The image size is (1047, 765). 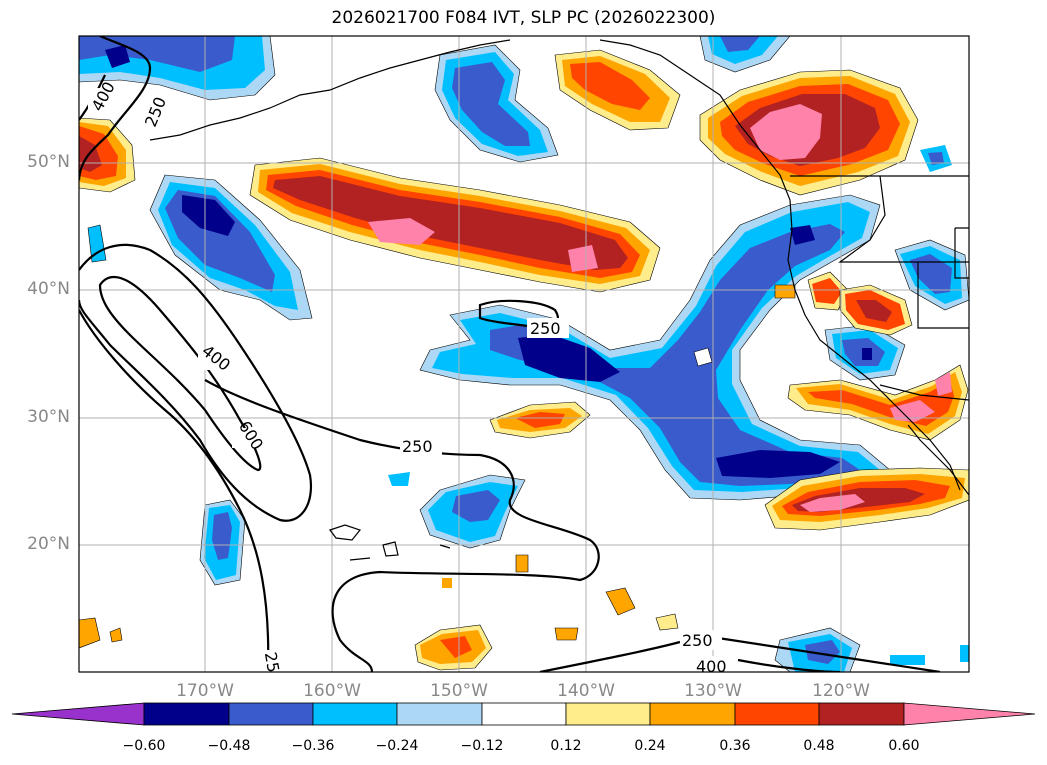 What do you see at coordinates (523, 18) in the screenshot?
I see `map-title: 2026021700 F084 IVT, SLP PC (2026022300)` at bounding box center [523, 18].